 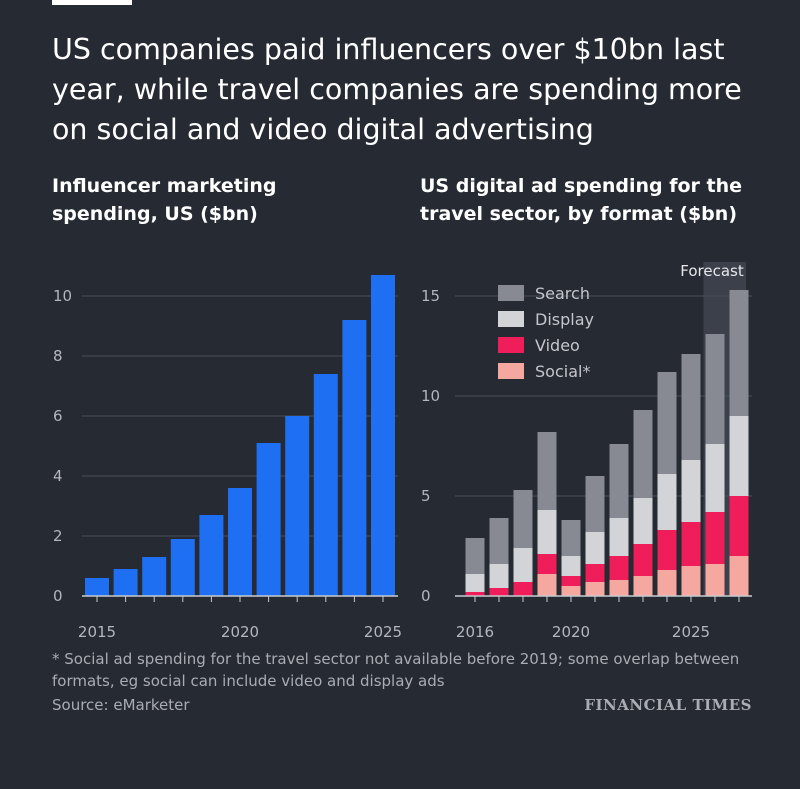 What do you see at coordinates (571, 581) in the screenshot?
I see `video-segment-2020` at bounding box center [571, 581].